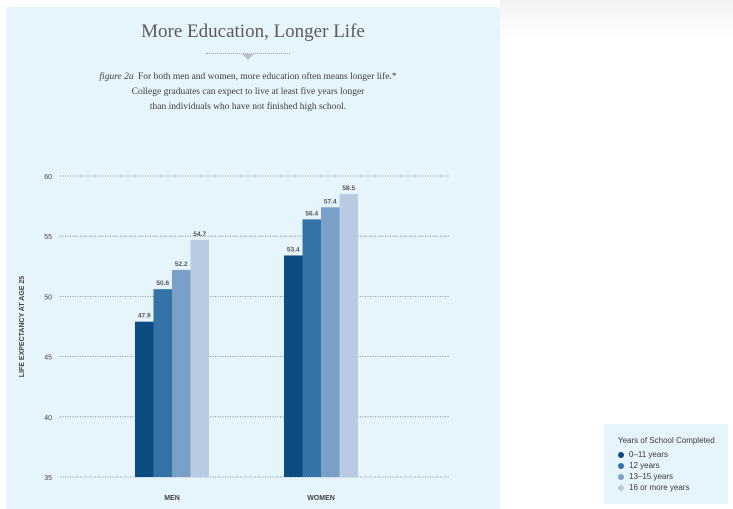  What do you see at coordinates (48, 297) in the screenshot?
I see `y-tick-label: 50` at bounding box center [48, 297].